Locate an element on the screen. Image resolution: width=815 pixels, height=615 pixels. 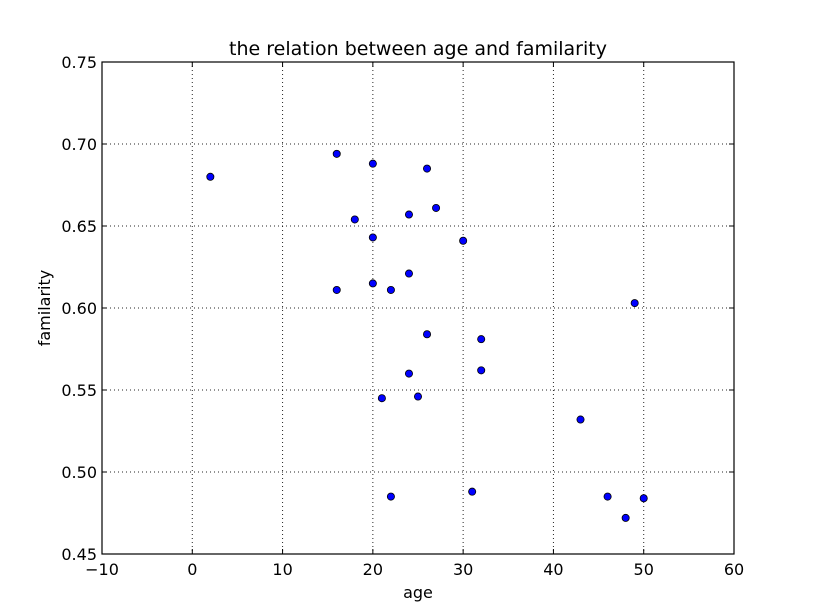
x-tick-label: 60 is located at coordinates (734, 569).